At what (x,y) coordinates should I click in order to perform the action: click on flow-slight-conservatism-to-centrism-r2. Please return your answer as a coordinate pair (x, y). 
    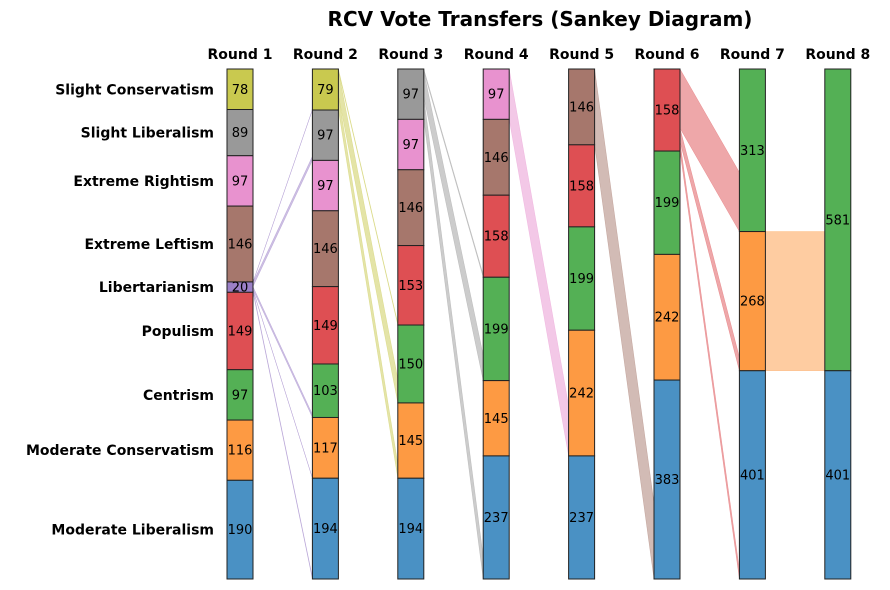
    Looking at the image, I should click on (368, 237).